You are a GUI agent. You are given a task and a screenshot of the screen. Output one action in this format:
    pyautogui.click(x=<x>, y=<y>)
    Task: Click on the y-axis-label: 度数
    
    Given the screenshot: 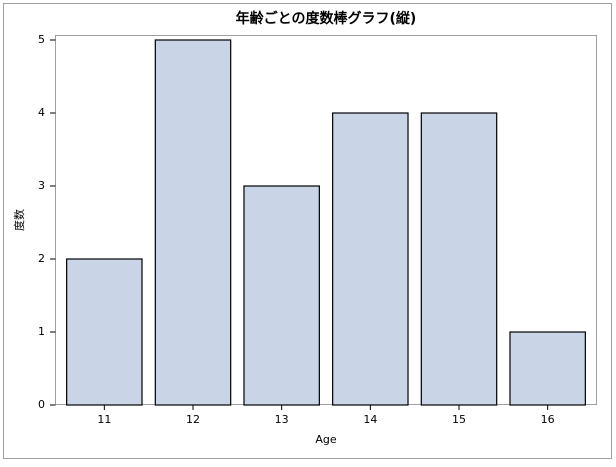 What is the action you would take?
    pyautogui.click(x=19, y=220)
    